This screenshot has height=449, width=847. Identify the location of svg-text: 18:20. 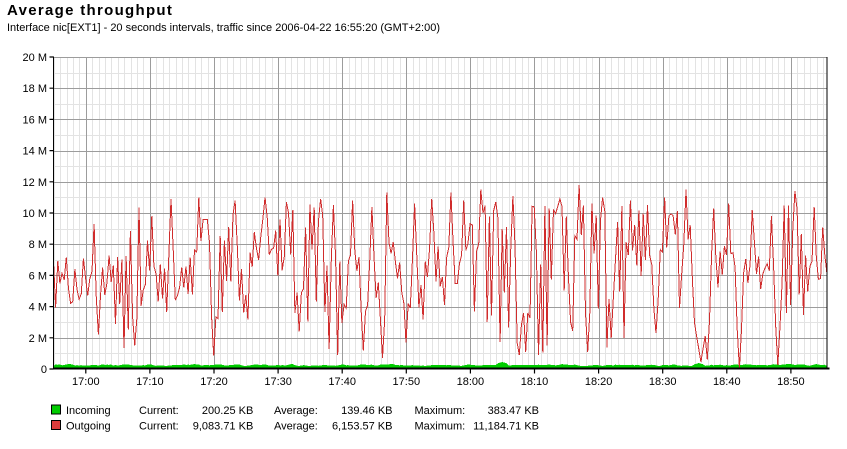
(599, 382).